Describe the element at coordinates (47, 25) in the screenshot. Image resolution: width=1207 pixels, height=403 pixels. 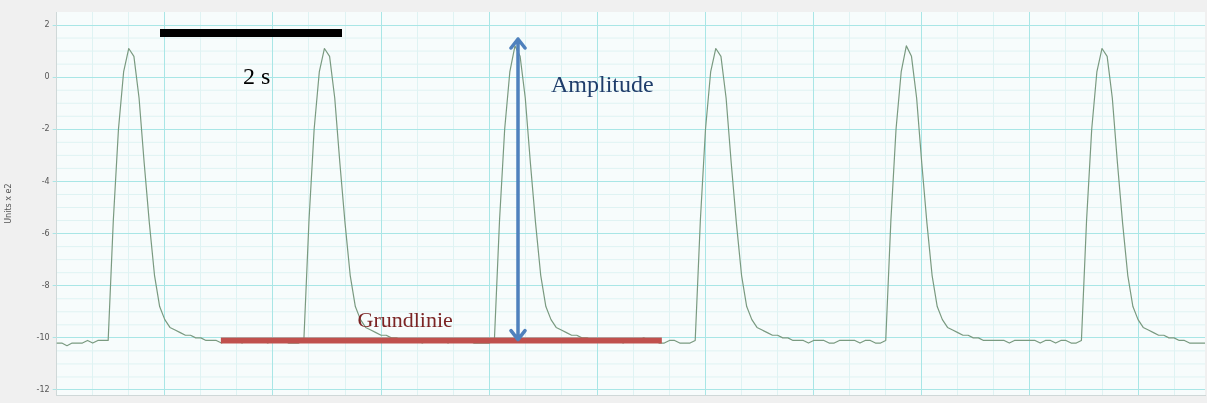
I see `y-tick-label: 2` at that location.